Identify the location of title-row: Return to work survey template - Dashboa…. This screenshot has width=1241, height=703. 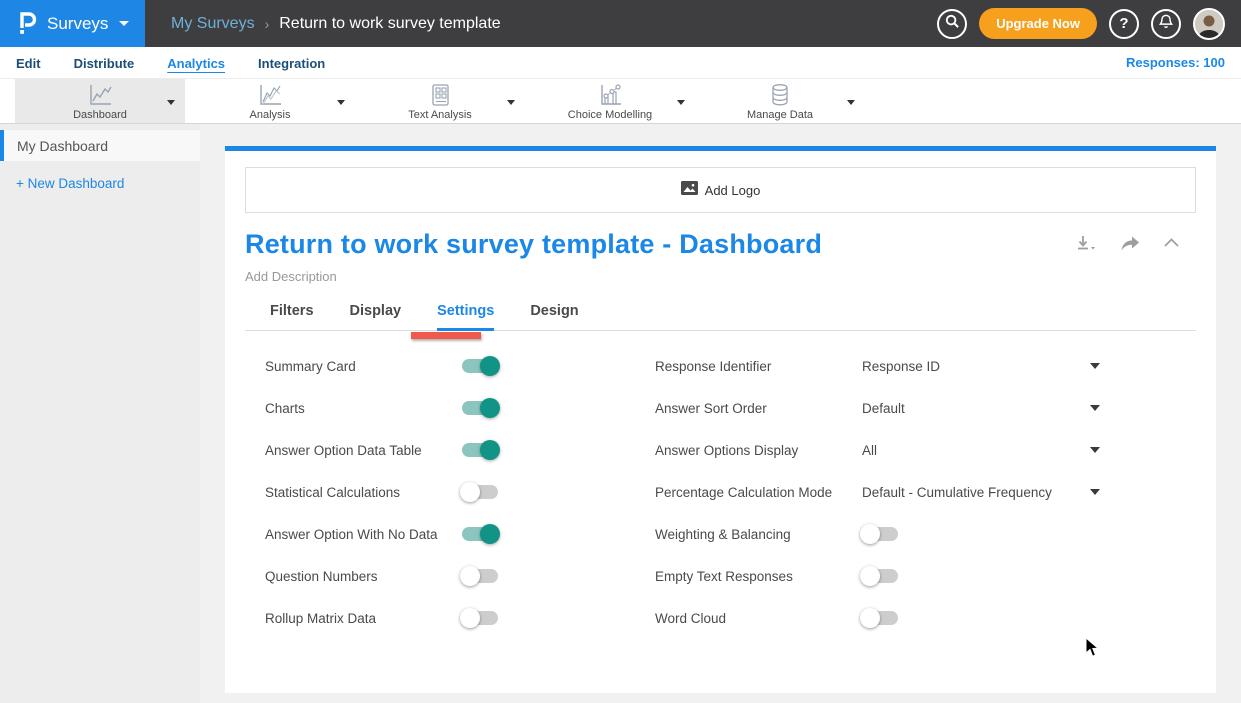
(720, 244).